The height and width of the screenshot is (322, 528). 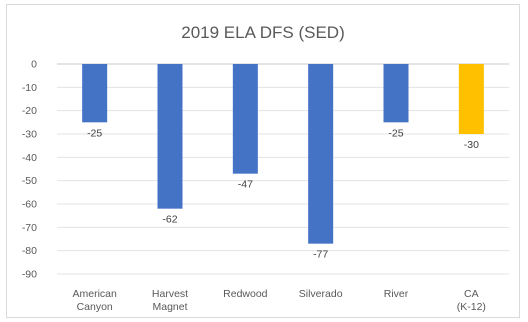 I want to click on category-label-line: Harvest, so click(x=170, y=294).